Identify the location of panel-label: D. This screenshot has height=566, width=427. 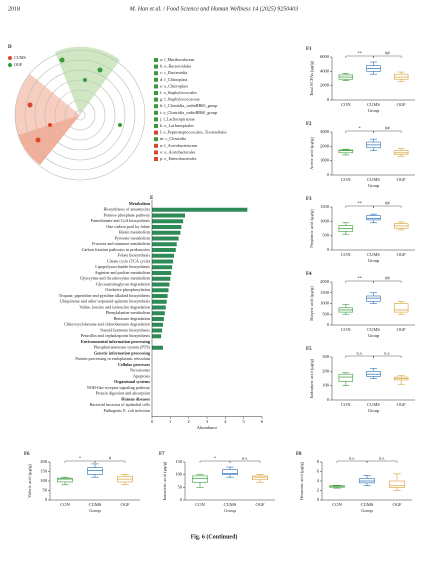
(10, 47).